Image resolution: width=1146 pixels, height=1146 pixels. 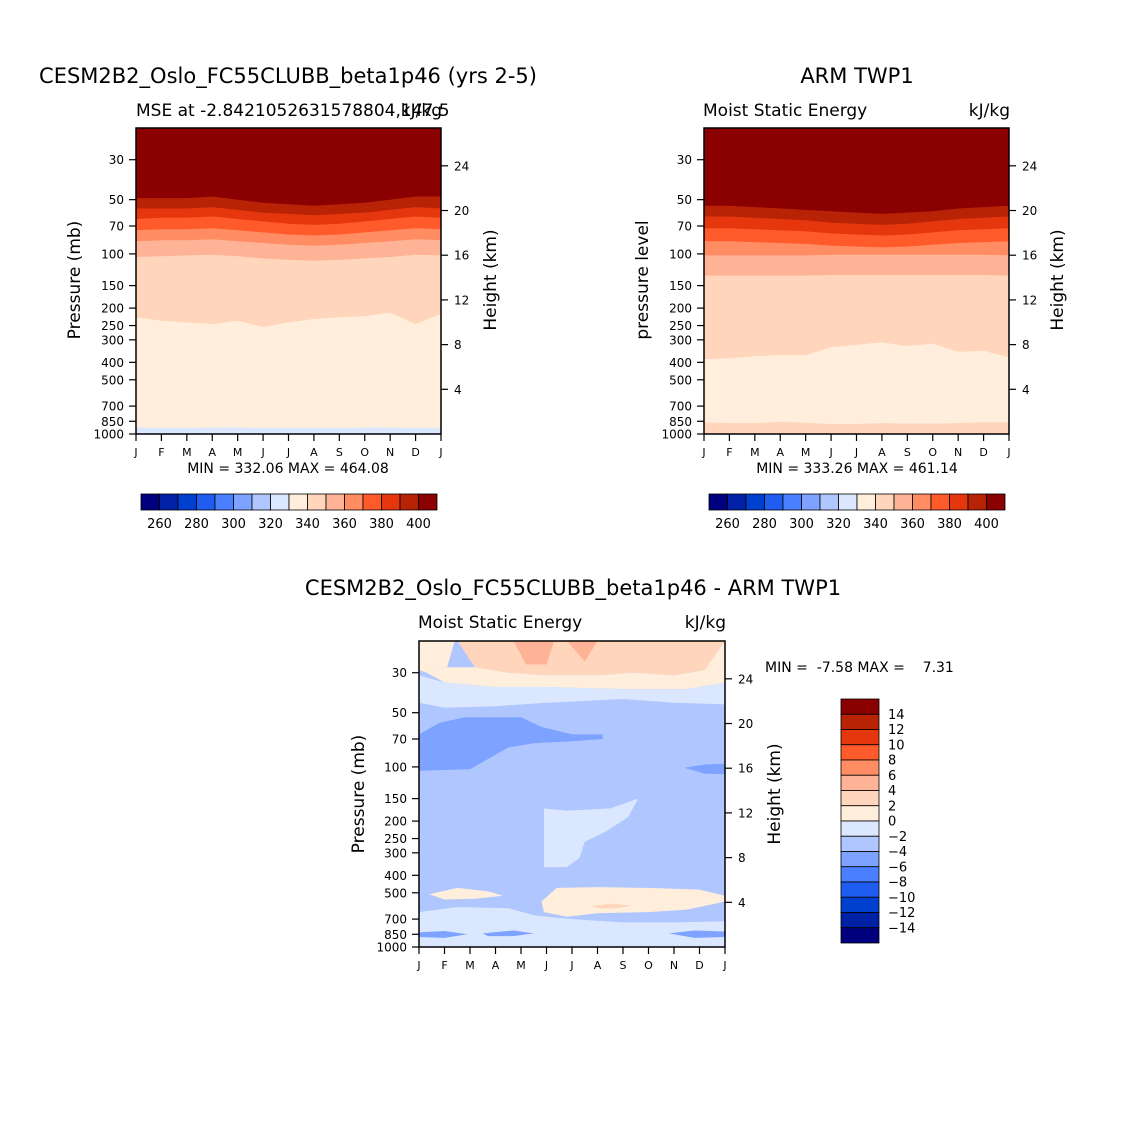 I want to click on diff-colorbar-label-12: −10, so click(x=901, y=898).